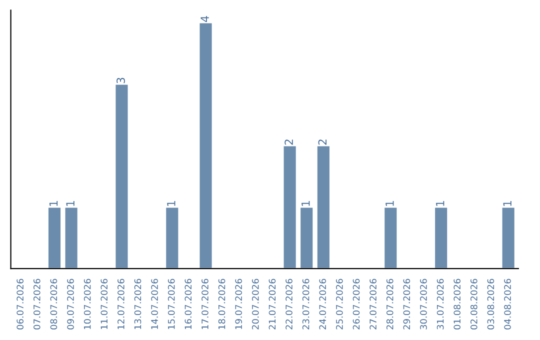 This screenshot has height=340, width=540. What do you see at coordinates (138, 304) in the screenshot?
I see `x-tick-label: 13.07.2026` at bounding box center [138, 304].